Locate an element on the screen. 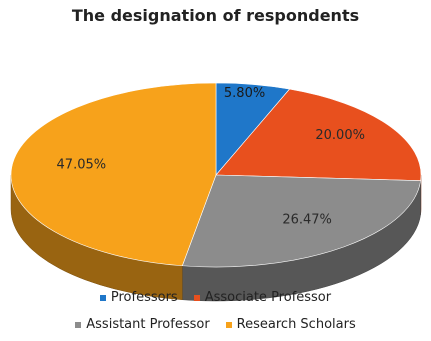  legend-row-2: Assistant Professor Research Scholars is located at coordinates (215, 324).